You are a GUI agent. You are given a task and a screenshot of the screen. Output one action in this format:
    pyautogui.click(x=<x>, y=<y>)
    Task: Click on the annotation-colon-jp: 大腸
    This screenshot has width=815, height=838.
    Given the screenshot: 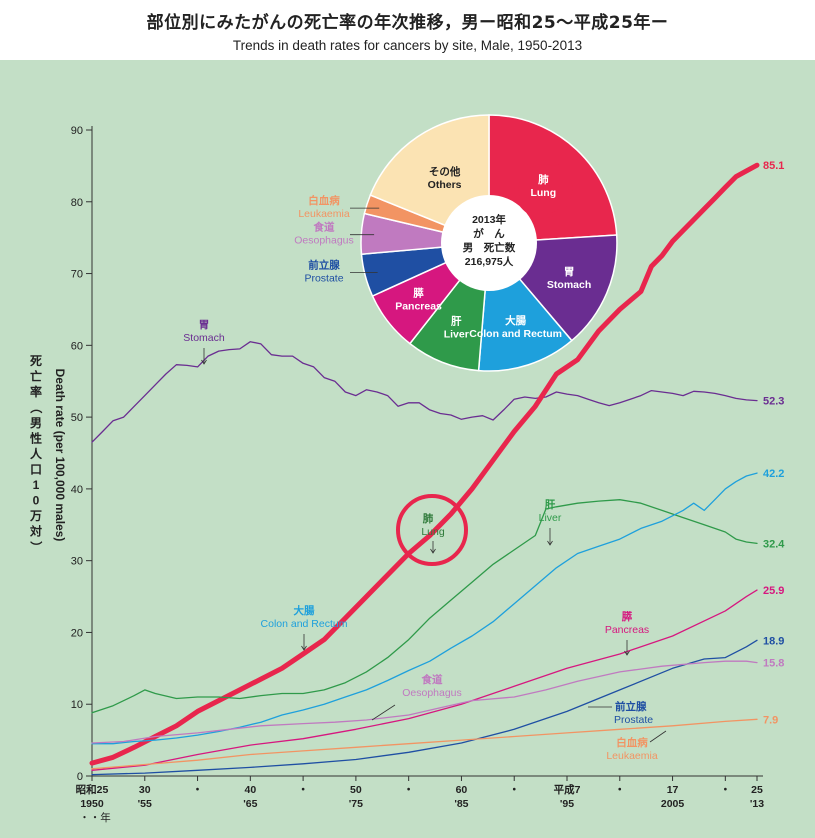 What is the action you would take?
    pyautogui.click(x=304, y=610)
    